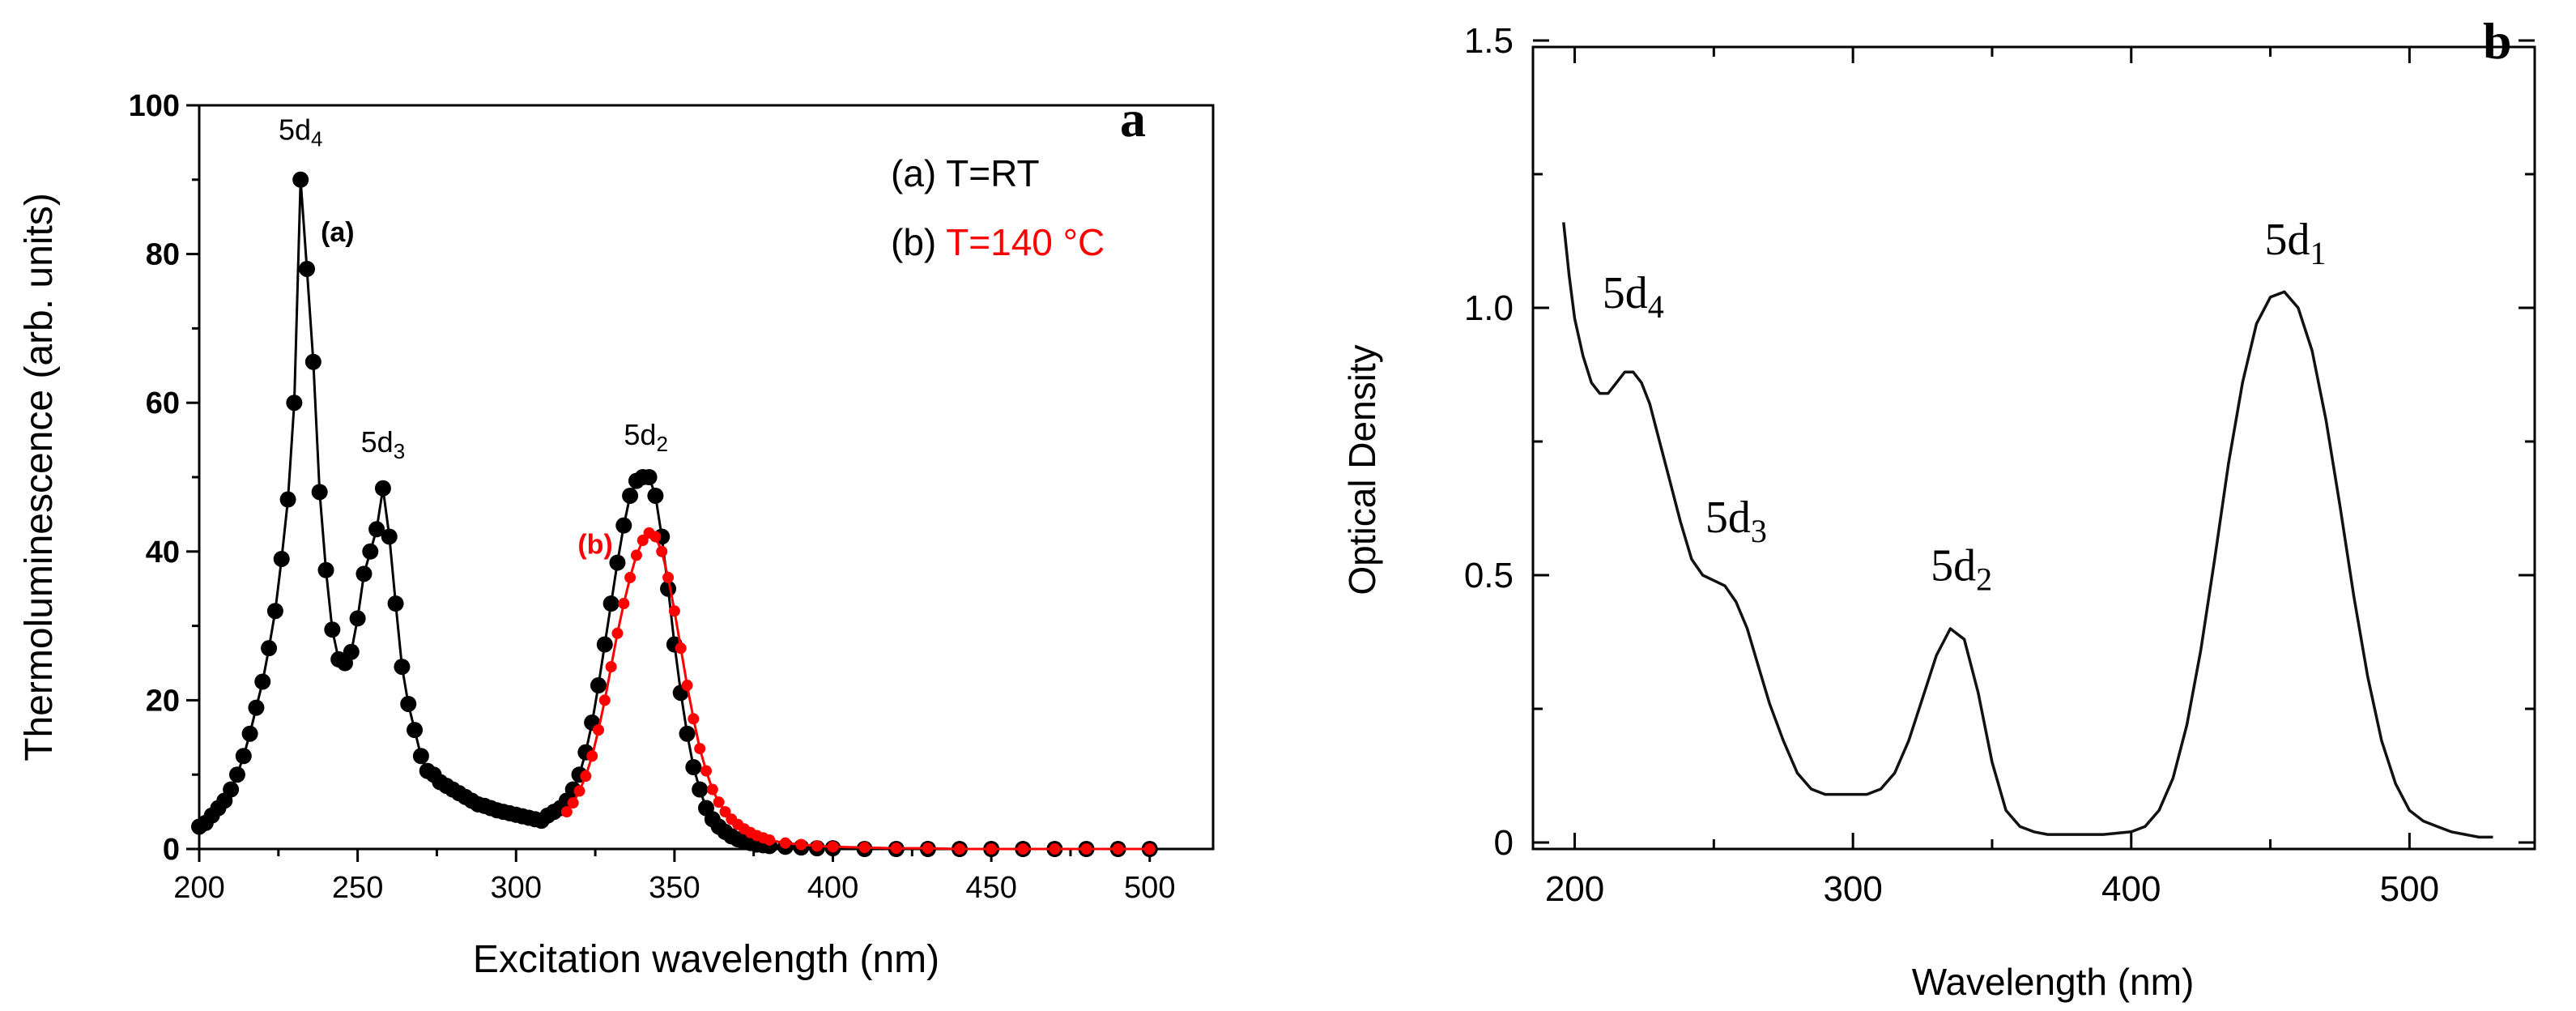  What do you see at coordinates (965, 173) in the screenshot?
I see `legend-item-a: (a) T=RT` at bounding box center [965, 173].